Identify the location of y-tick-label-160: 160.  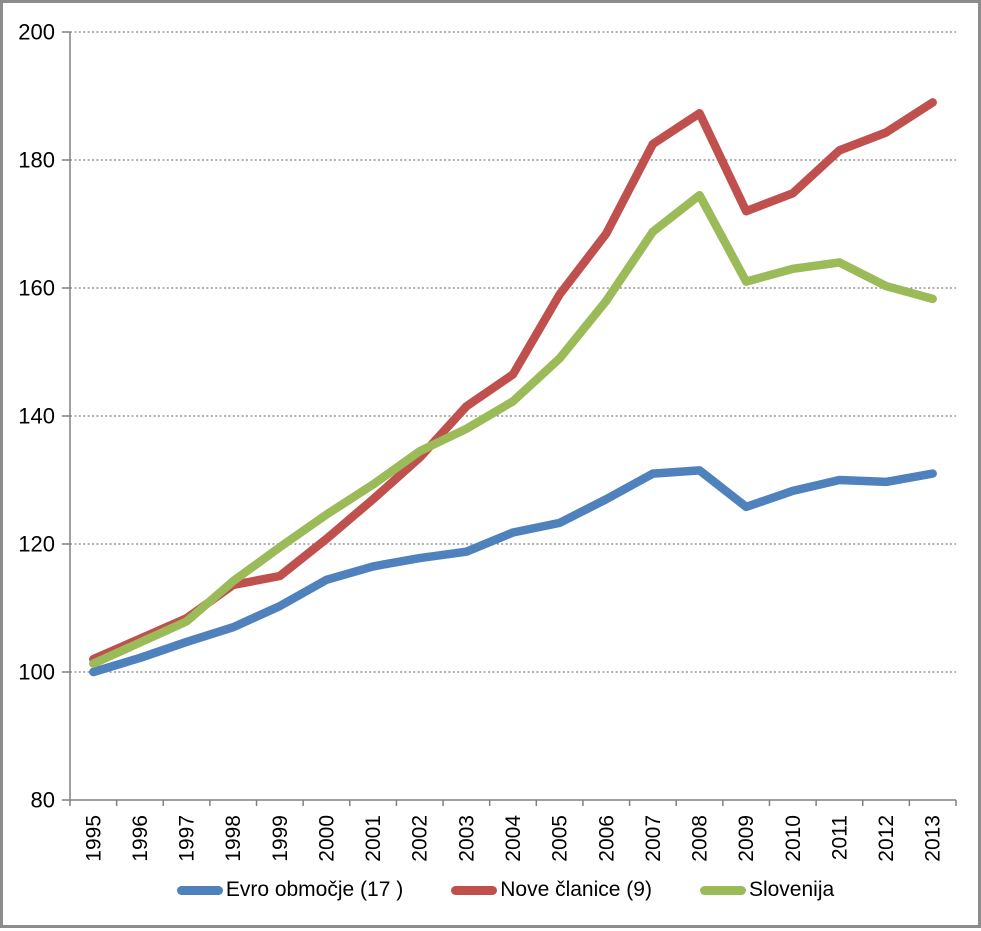
(36, 287).